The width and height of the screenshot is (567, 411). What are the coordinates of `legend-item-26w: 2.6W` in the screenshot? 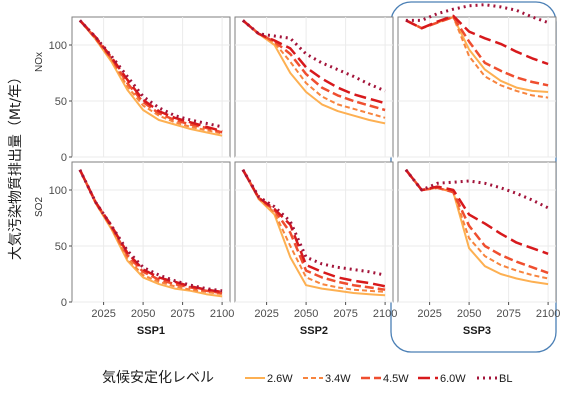 It's located at (269, 379).